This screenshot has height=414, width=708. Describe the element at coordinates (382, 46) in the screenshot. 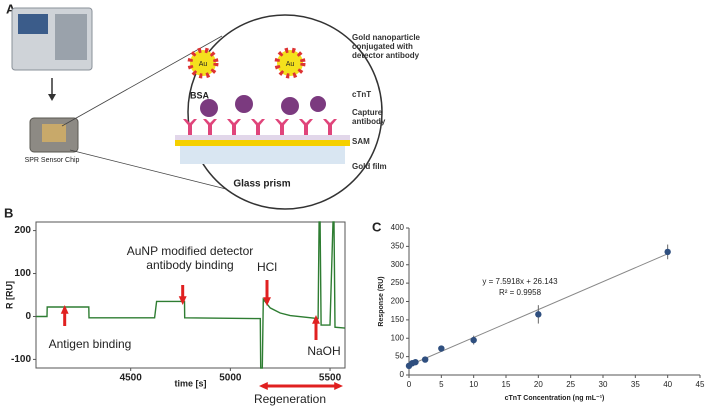

I see `gold-np-label: conjugated with` at that location.